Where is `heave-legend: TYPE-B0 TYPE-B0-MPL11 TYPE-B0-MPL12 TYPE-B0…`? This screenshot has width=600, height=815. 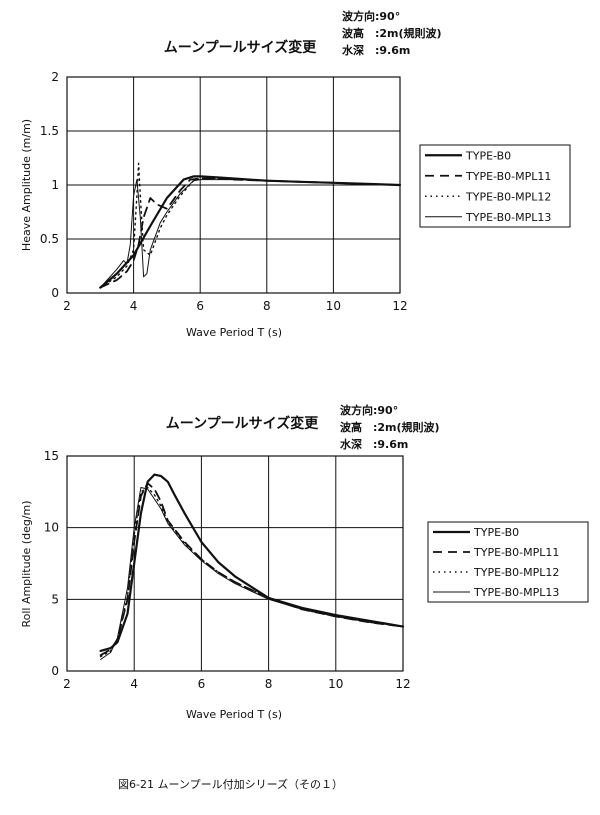
heave-legend: TYPE-B0 TYPE-B0-MPL11 TYPE-B0-MPL12 TYPE-B0… is located at coordinates (495, 186).